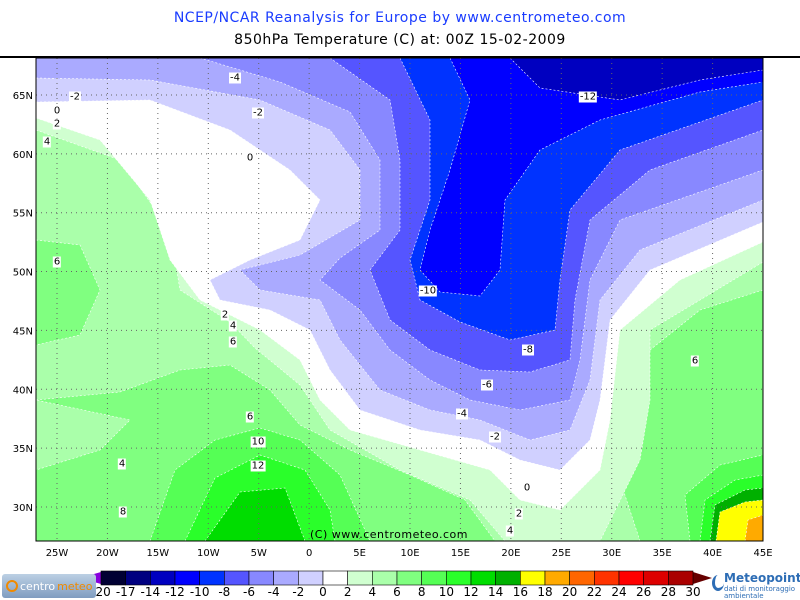 Image resolution: width=800 pixels, height=600 pixels. I want to click on legend-label: 14, so click(496, 592).